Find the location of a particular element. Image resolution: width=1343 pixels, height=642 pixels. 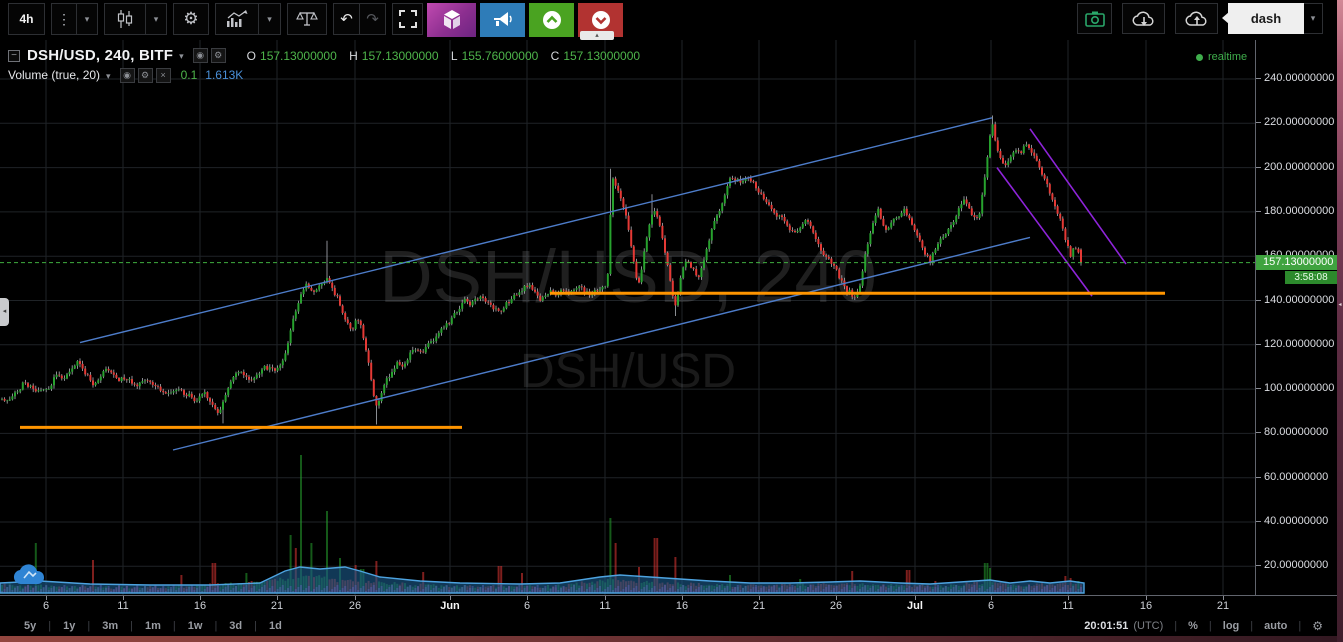

drawing-toolbar-toggle: ◂ is located at coordinates (4, 312).